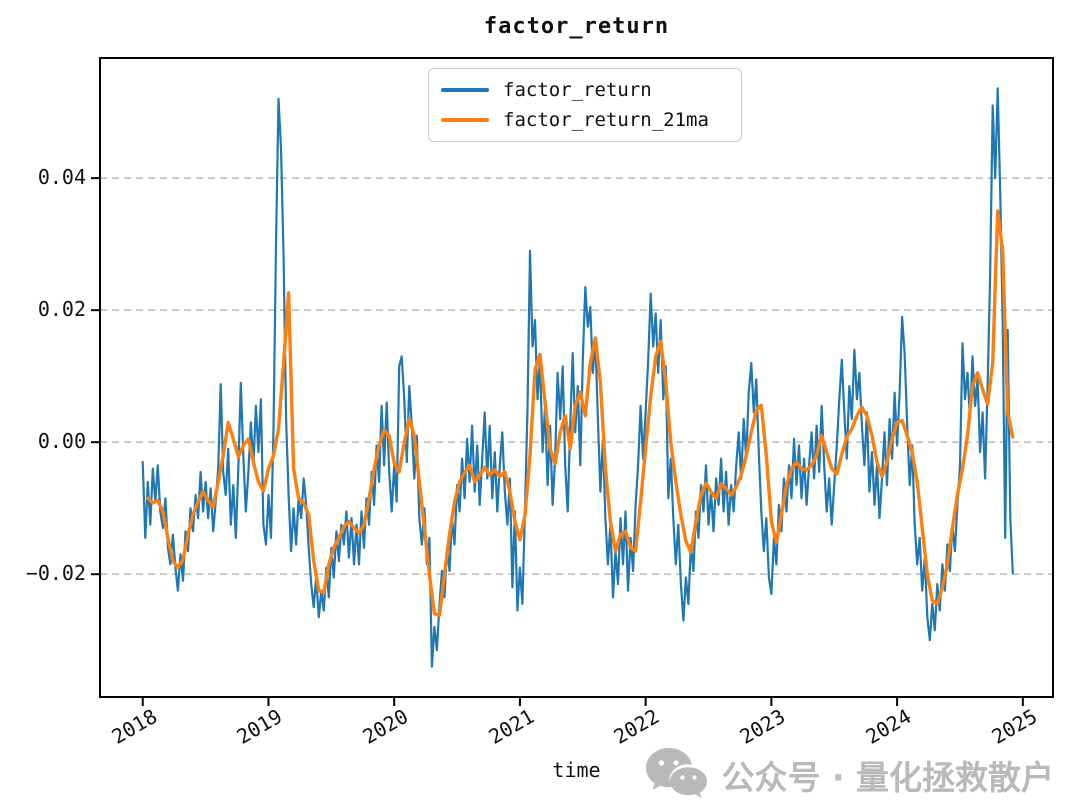 The image size is (1080, 810). What do you see at coordinates (576, 770) in the screenshot?
I see `x-axis-label: time` at bounding box center [576, 770].